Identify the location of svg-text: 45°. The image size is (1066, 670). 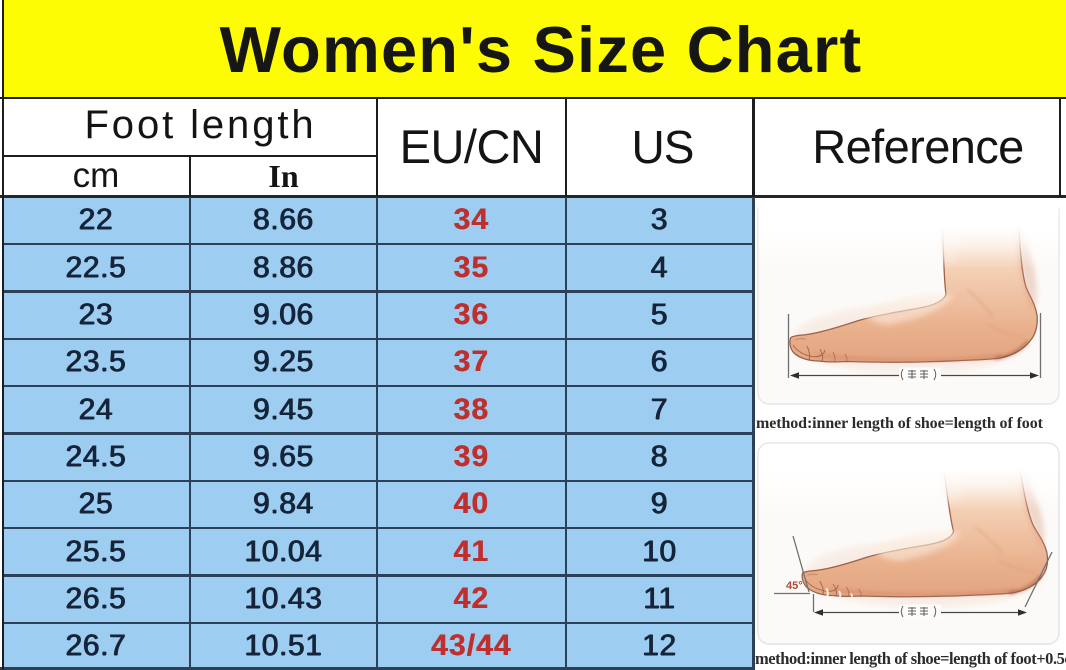
(794, 586).